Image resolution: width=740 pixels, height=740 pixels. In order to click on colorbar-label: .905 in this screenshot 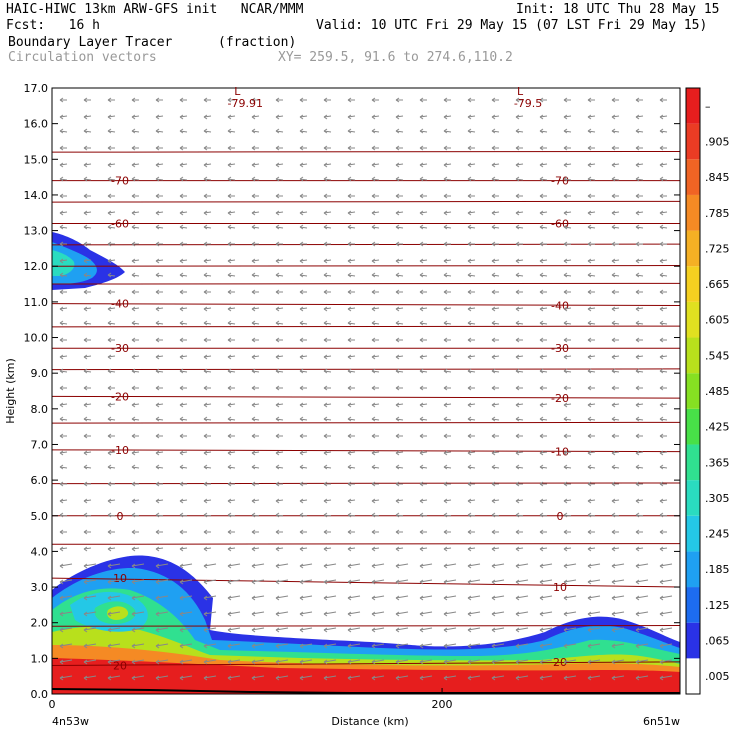, I will do `click(717, 141)`.